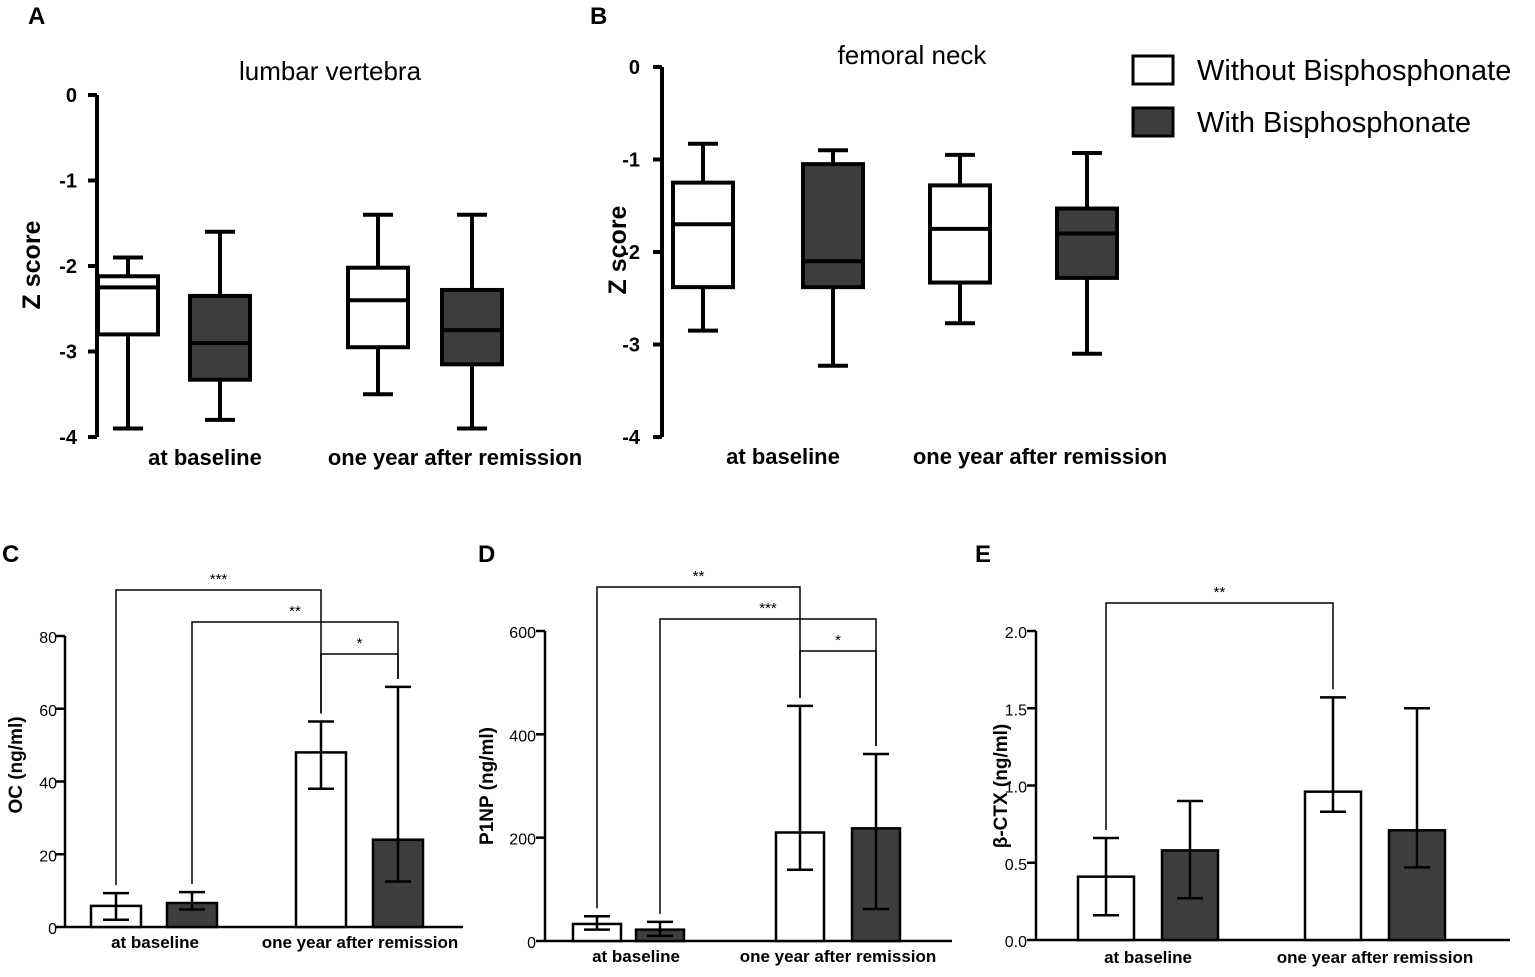  Describe the element at coordinates (1153, 122) in the screenshot. I see `legend-swatch-with` at that location.